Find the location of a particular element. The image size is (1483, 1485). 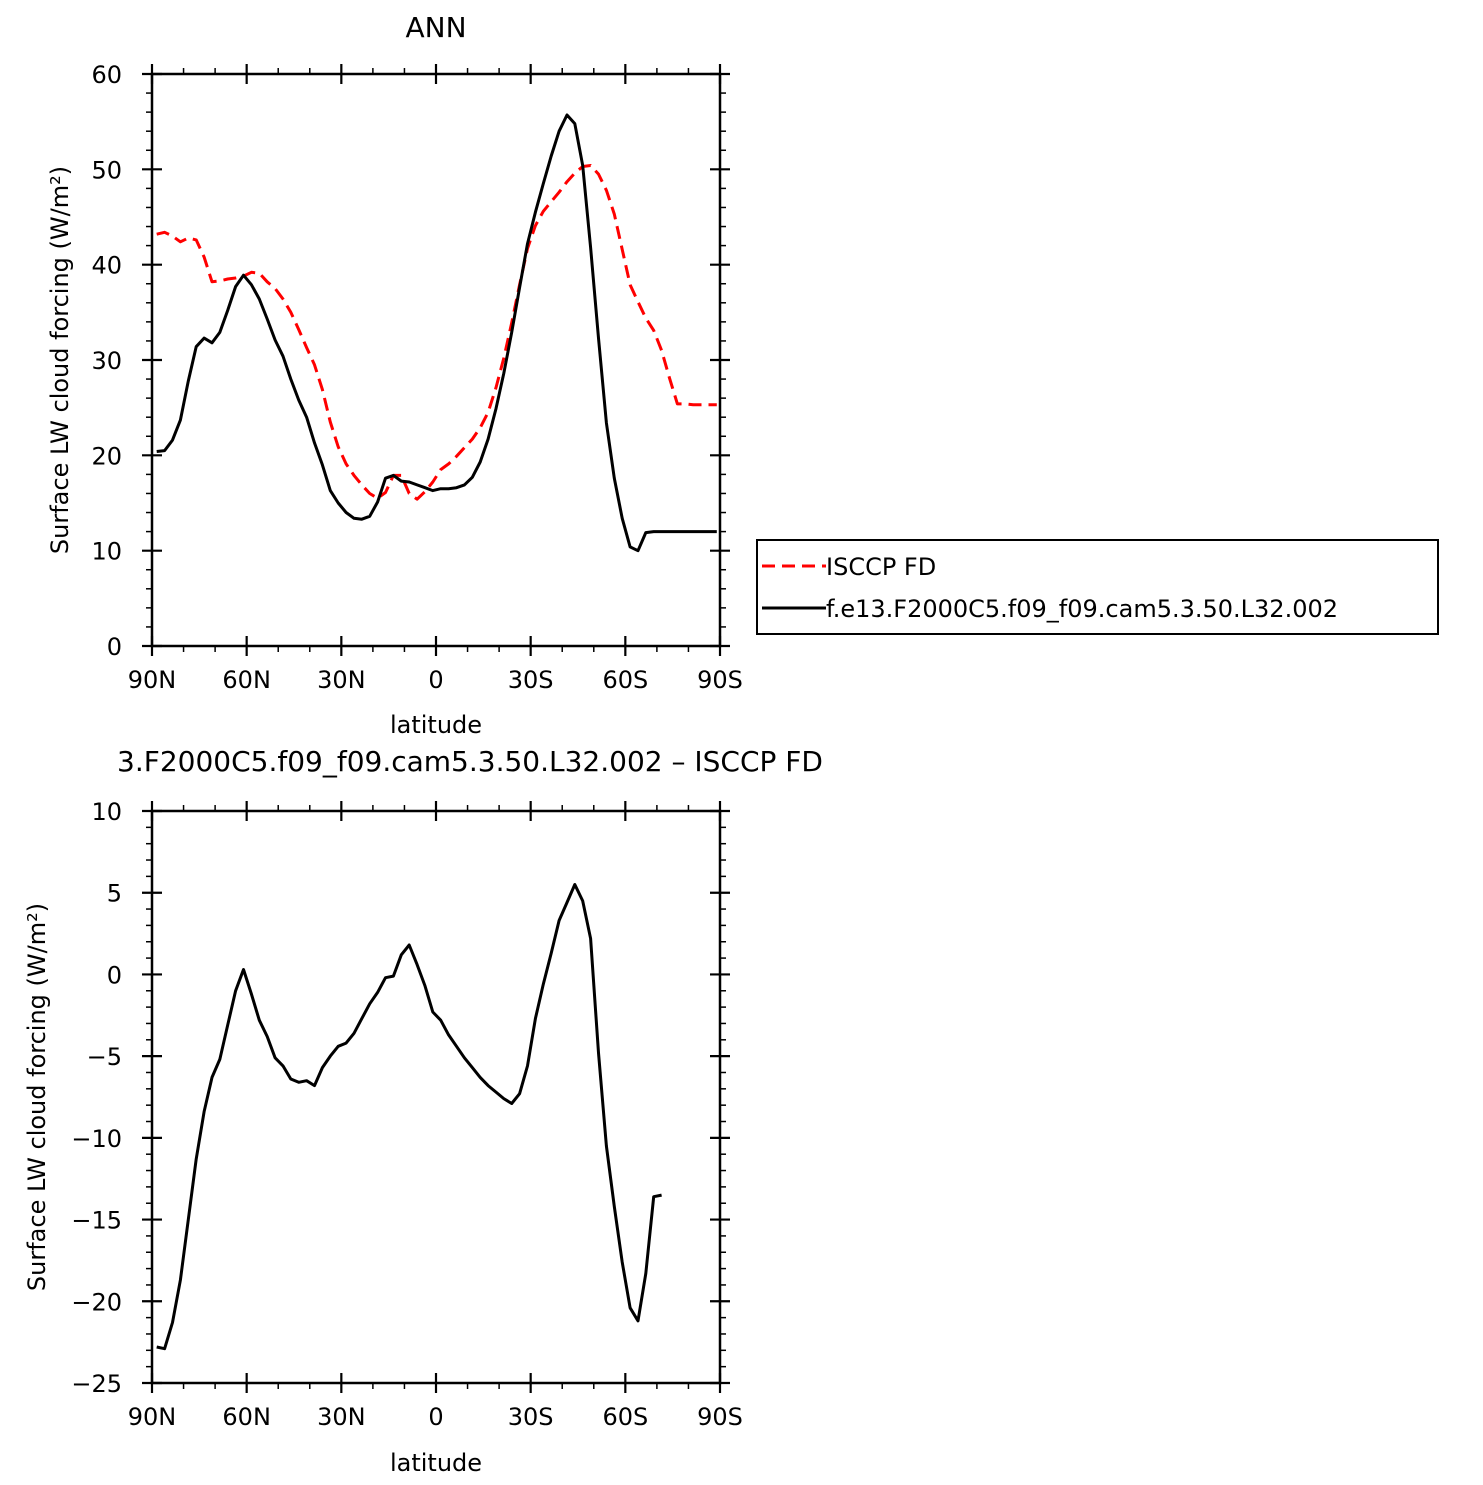

legend-label-isccp: ISCCP FD is located at coordinates (881, 567).